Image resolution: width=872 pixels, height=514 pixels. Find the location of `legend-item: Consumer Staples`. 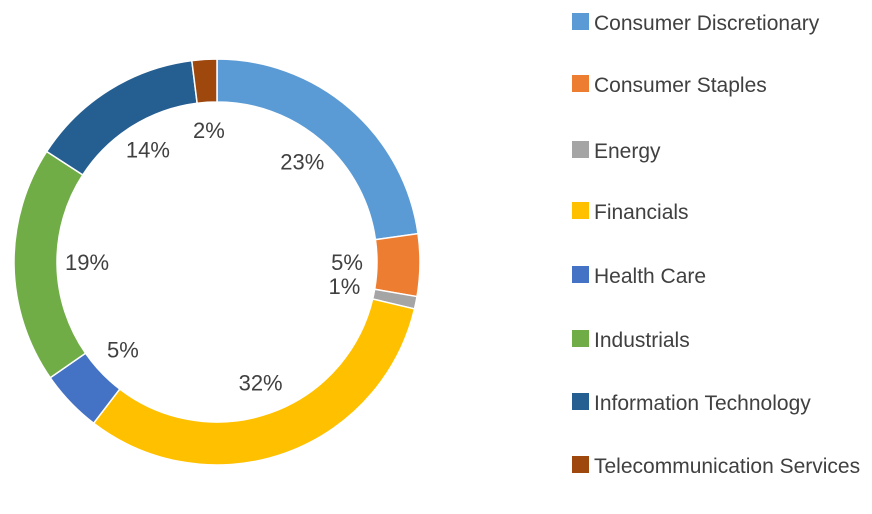

legend-item: Consumer Staples is located at coordinates (722, 86).